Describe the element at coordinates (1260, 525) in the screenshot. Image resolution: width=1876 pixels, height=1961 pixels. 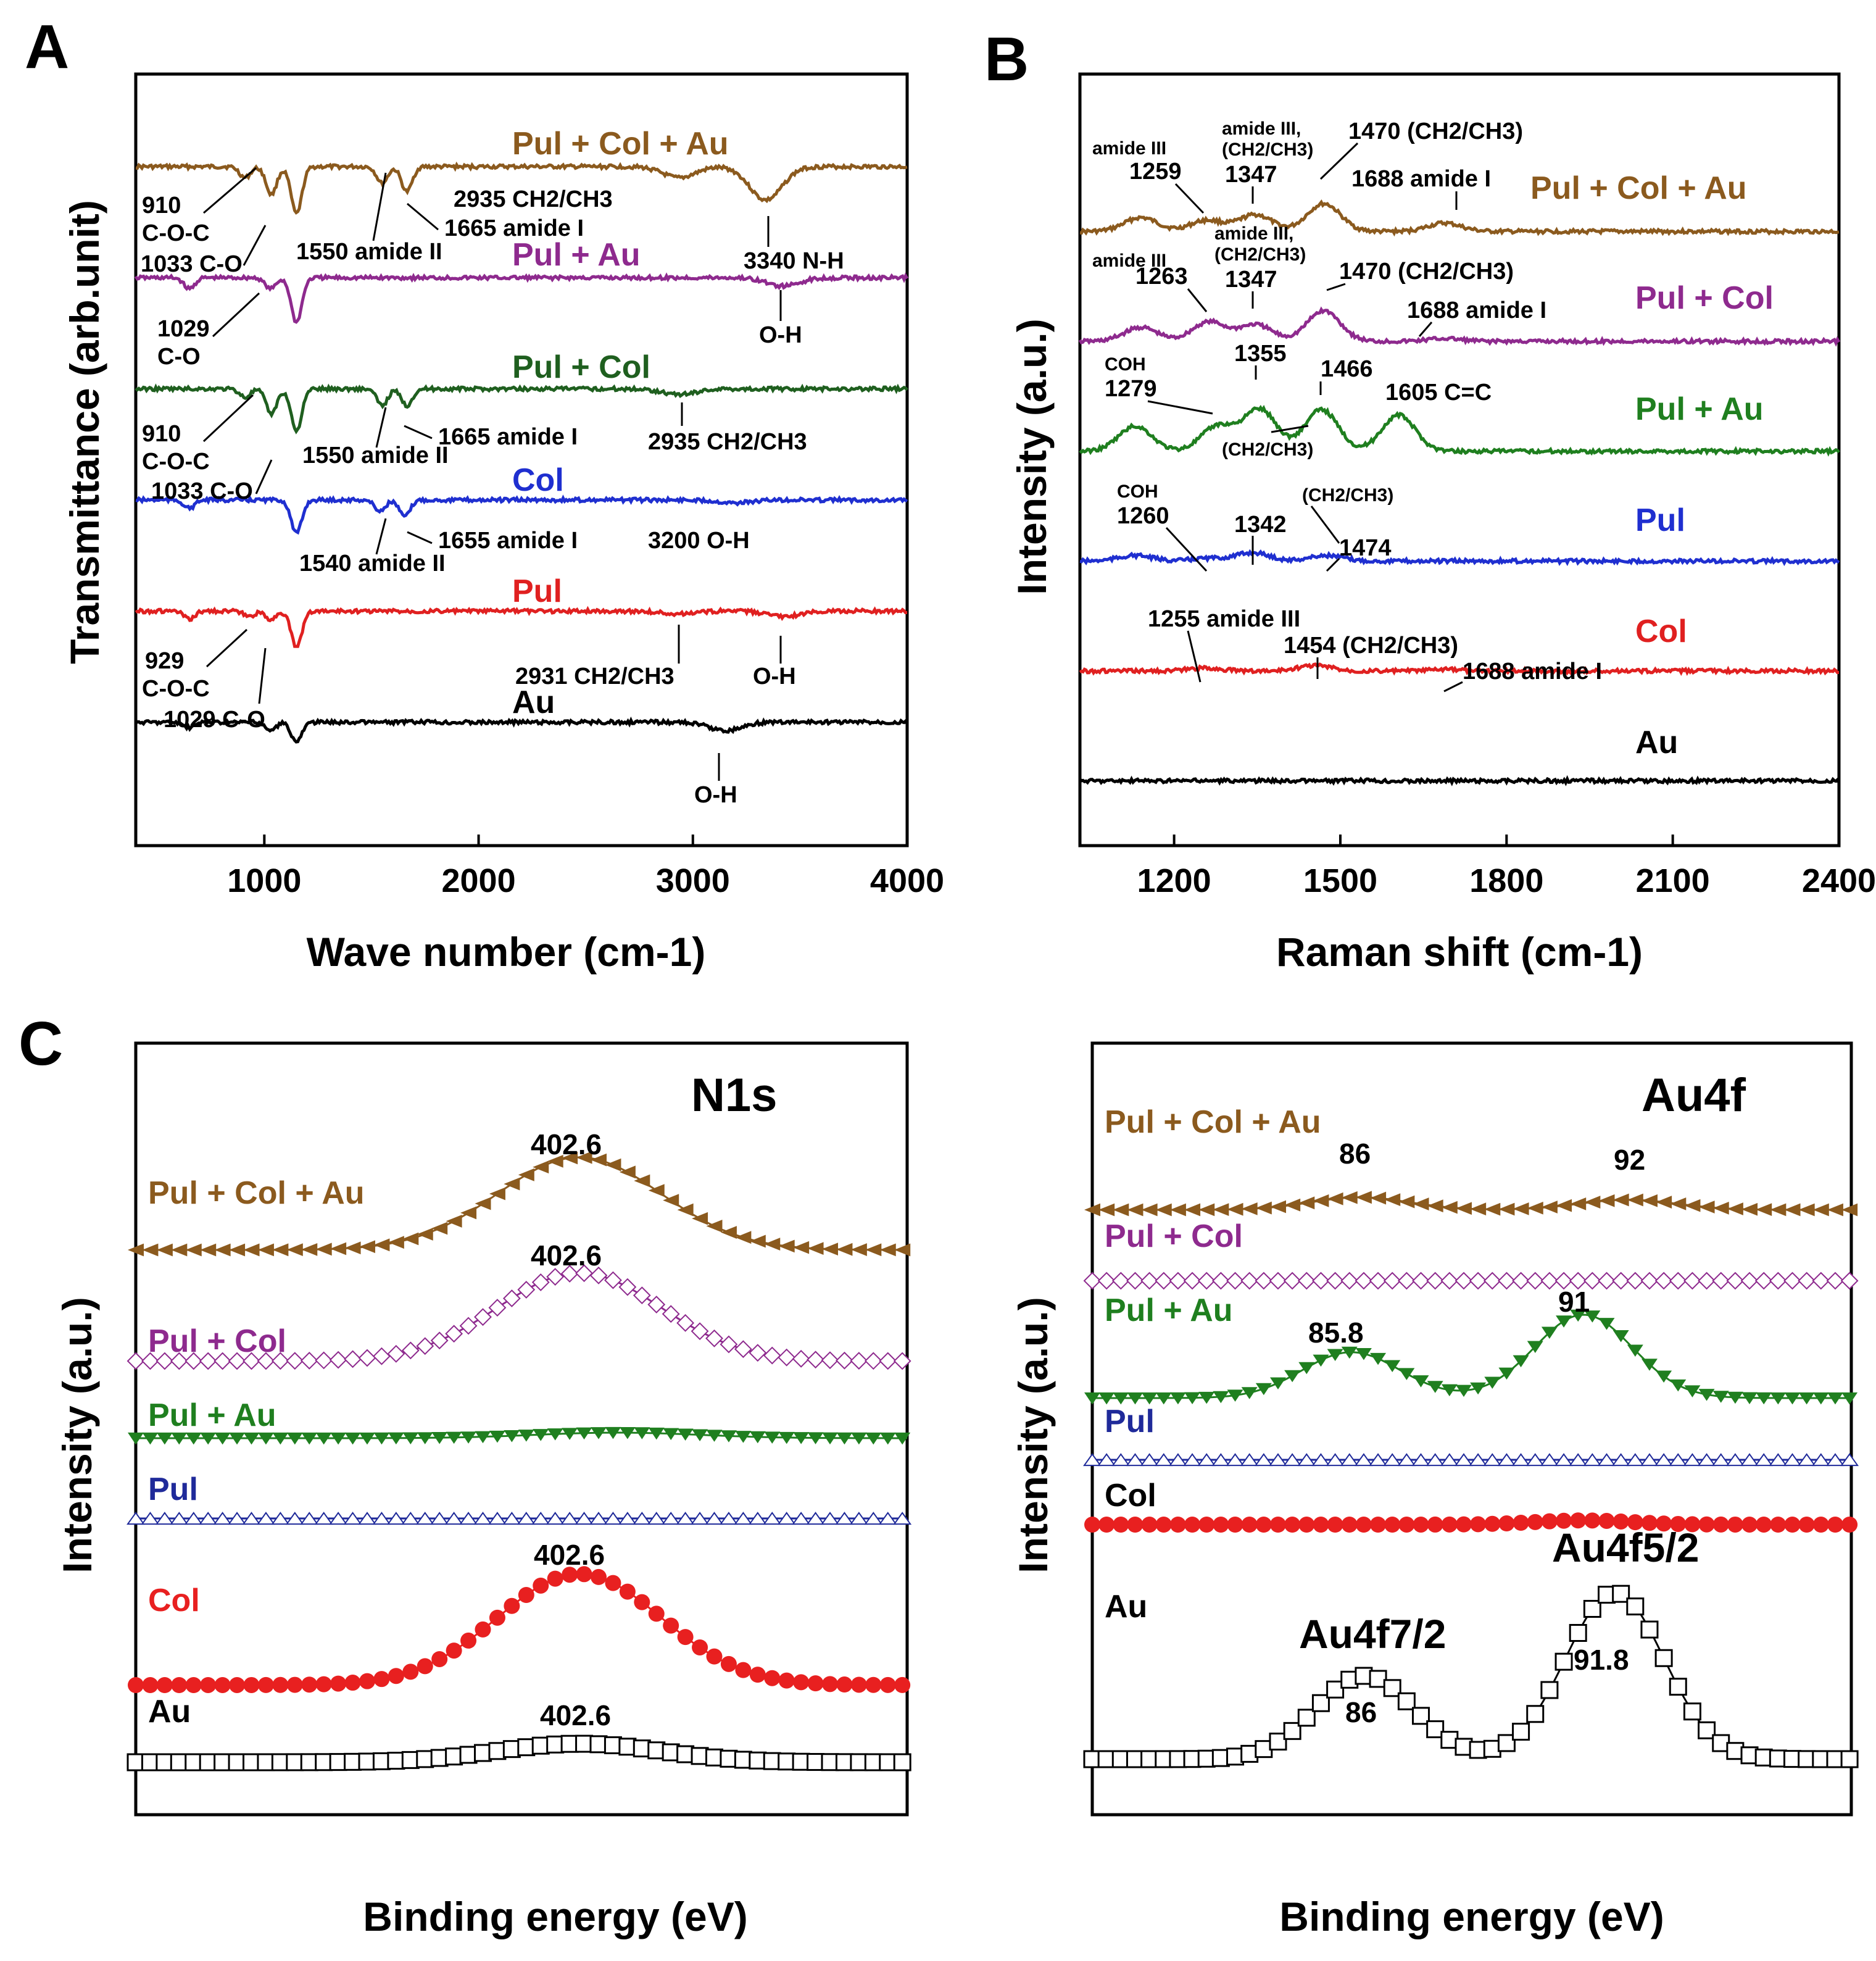
I see `b-ann: 1342` at that location.